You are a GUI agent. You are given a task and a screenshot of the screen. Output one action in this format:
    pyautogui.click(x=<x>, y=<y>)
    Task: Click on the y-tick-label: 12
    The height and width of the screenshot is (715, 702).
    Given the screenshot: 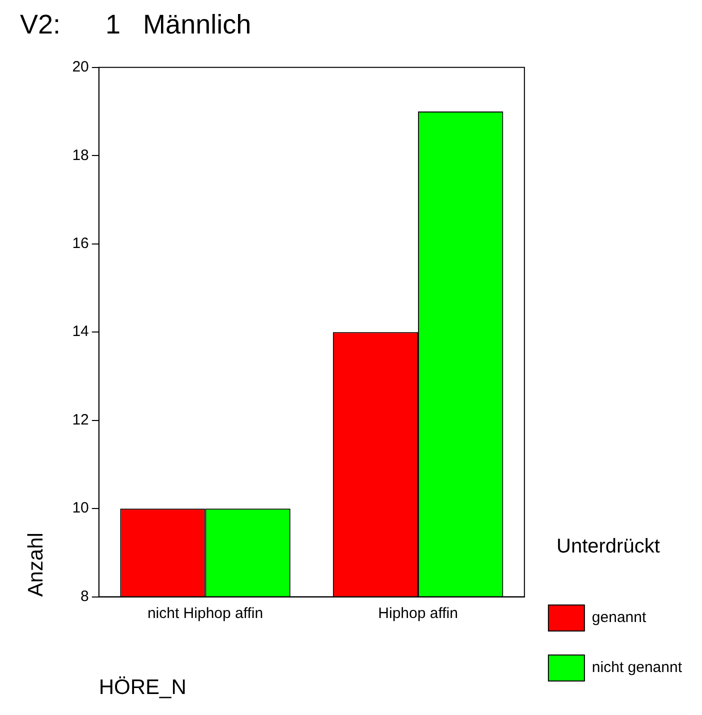 What is the action you would take?
    pyautogui.click(x=80, y=419)
    